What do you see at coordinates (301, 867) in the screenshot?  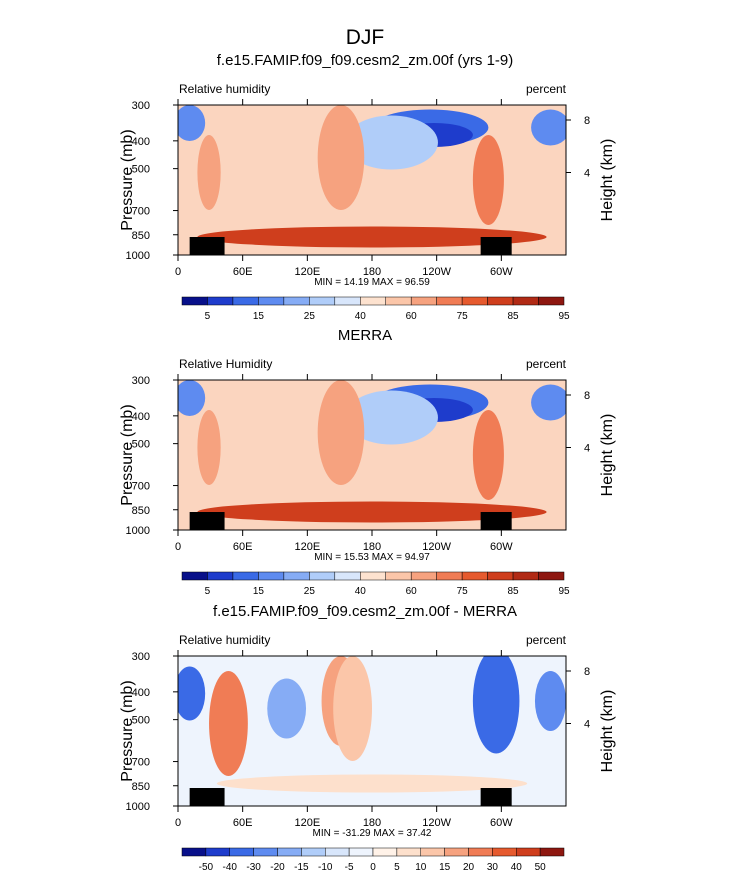 I see `colorbar-label: -15` at bounding box center [301, 867].